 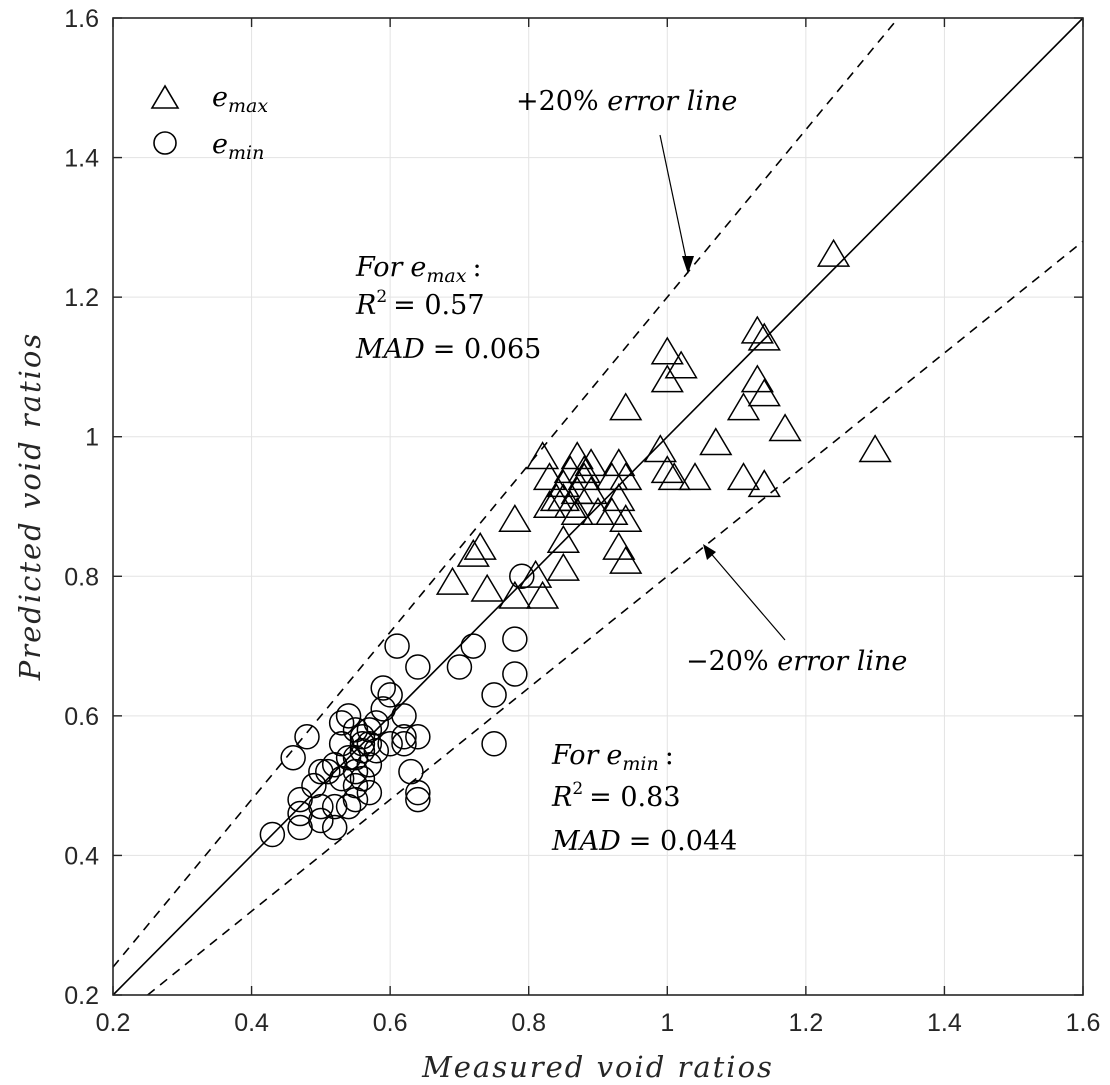 What do you see at coordinates (81, 298) in the screenshot?
I see `y-tick-label: 1.2` at bounding box center [81, 298].